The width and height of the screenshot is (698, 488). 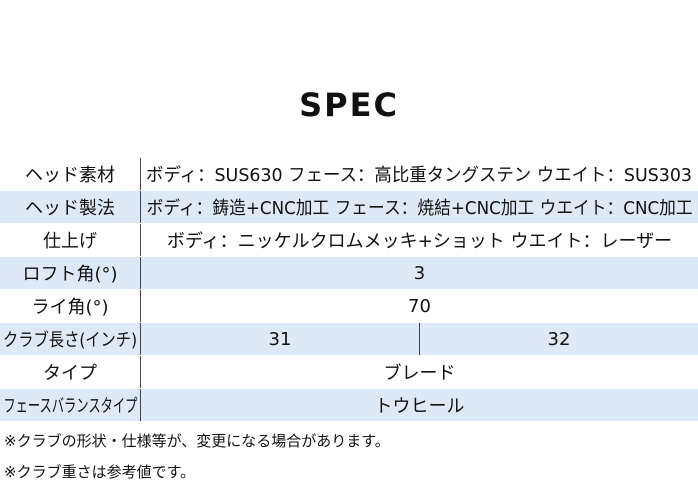 I want to click on row-label: タイプ, so click(x=70, y=372).